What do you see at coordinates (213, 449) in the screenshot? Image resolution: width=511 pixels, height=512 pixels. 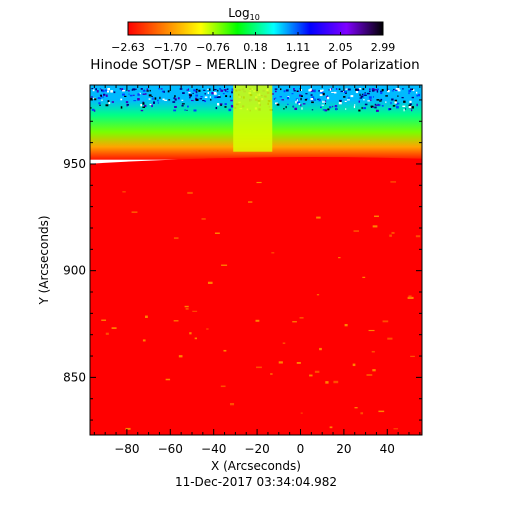 I see `x-tick-label: −40` at bounding box center [213, 449].